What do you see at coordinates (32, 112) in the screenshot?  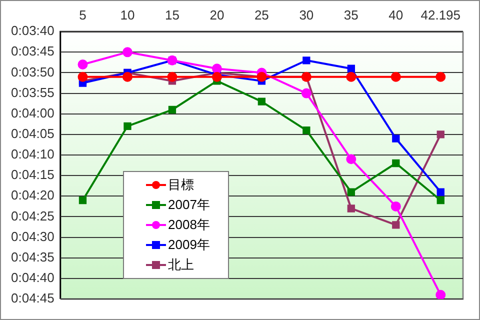 I see `y-tick-label: 0:04:00` at bounding box center [32, 112].